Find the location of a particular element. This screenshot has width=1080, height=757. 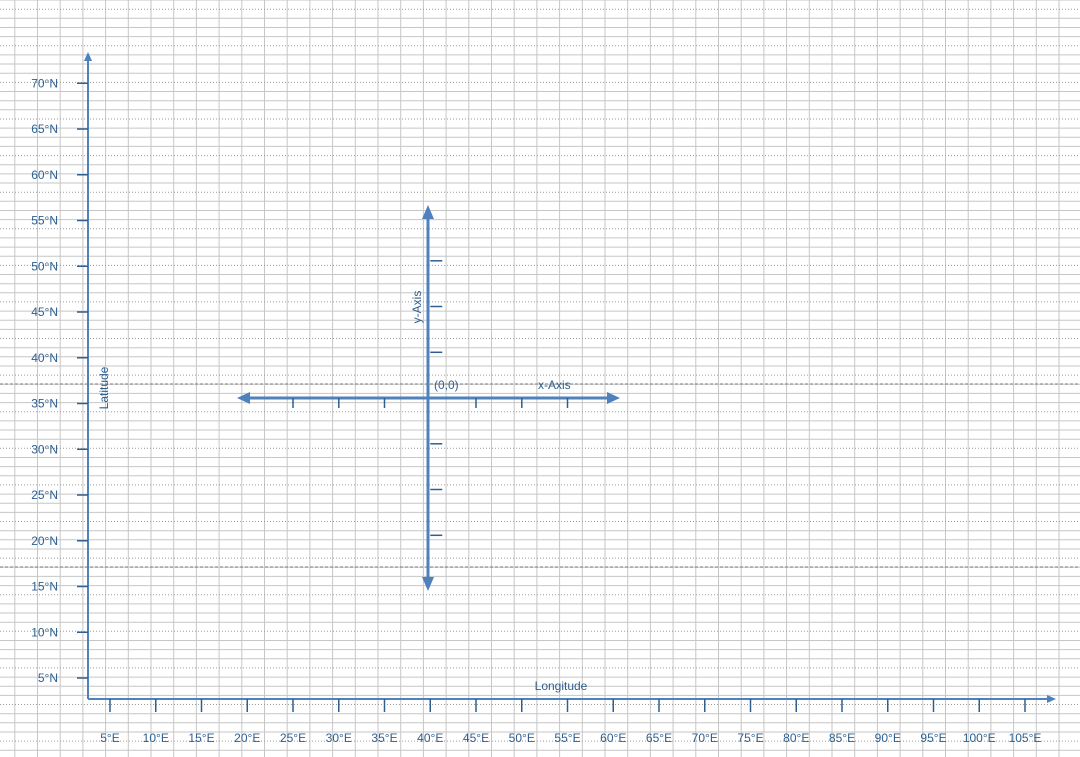

longitude-tick-label: 15°E is located at coordinates (201, 738).